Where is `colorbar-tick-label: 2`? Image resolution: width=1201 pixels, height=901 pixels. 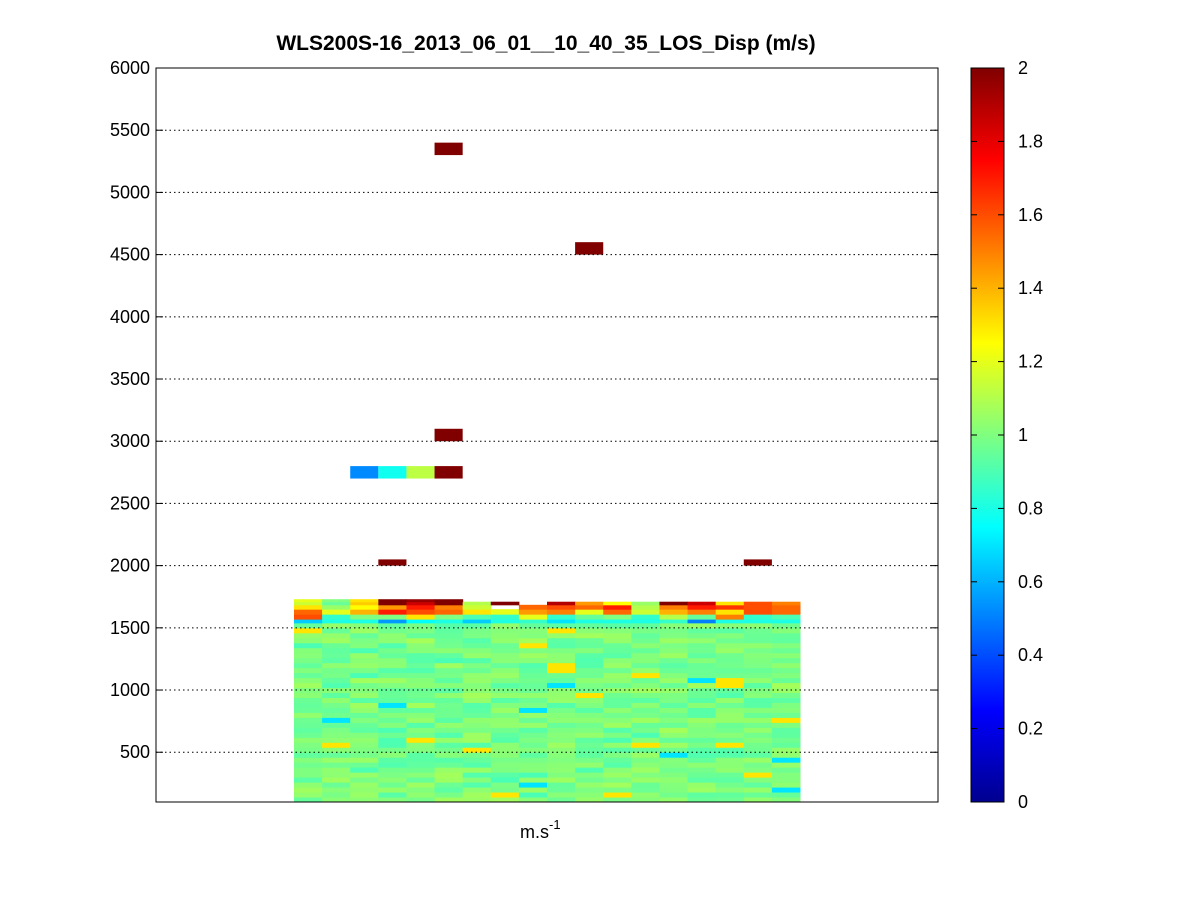 colorbar-tick-label: 2 is located at coordinates (1023, 68).